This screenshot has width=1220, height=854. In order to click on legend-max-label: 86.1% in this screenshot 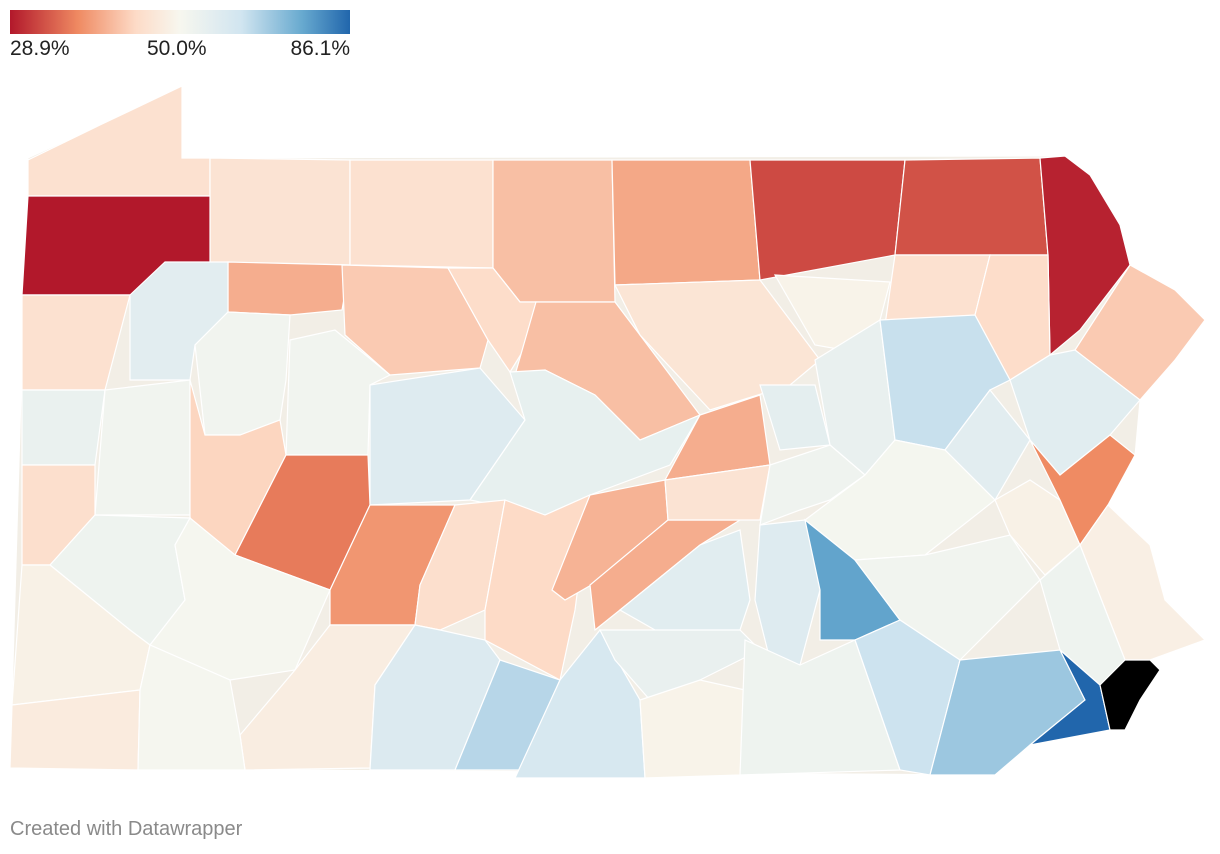, I will do `click(320, 48)`.